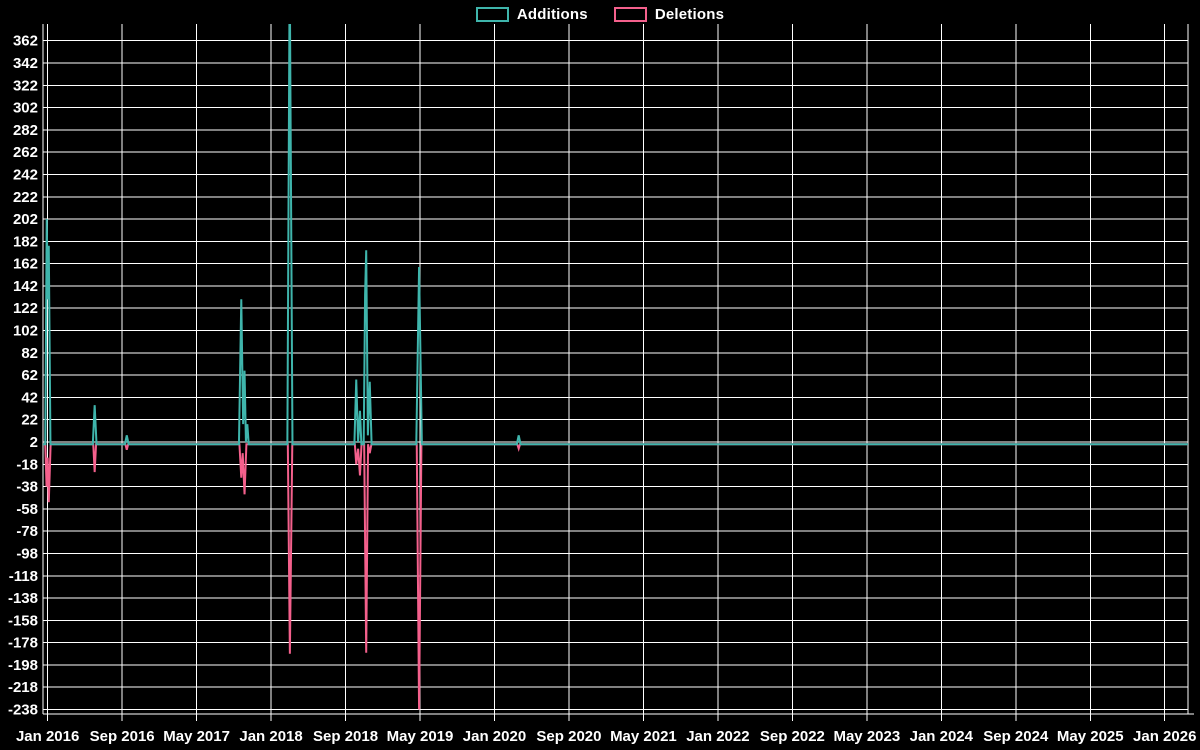 This screenshot has height=750, width=1200. Describe the element at coordinates (420, 736) in the screenshot. I see `x-axis-tick-label: May 2019` at that location.